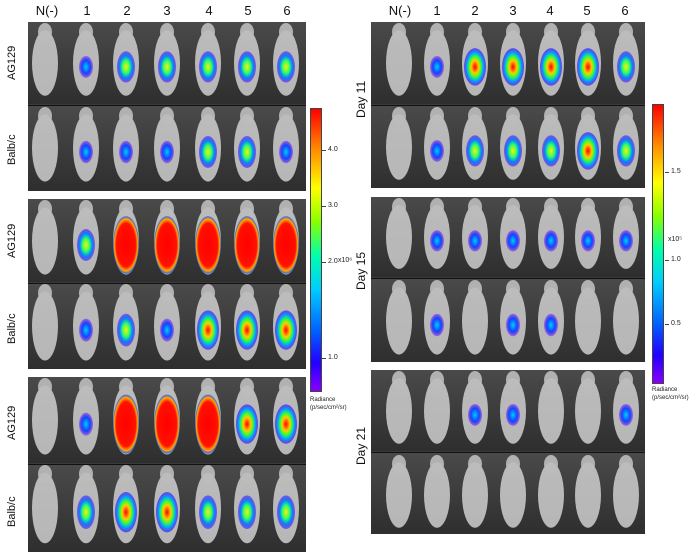  What do you see at coordinates (361, 270) in the screenshot?
I see `day-label-15: Day 15` at bounding box center [361, 270].